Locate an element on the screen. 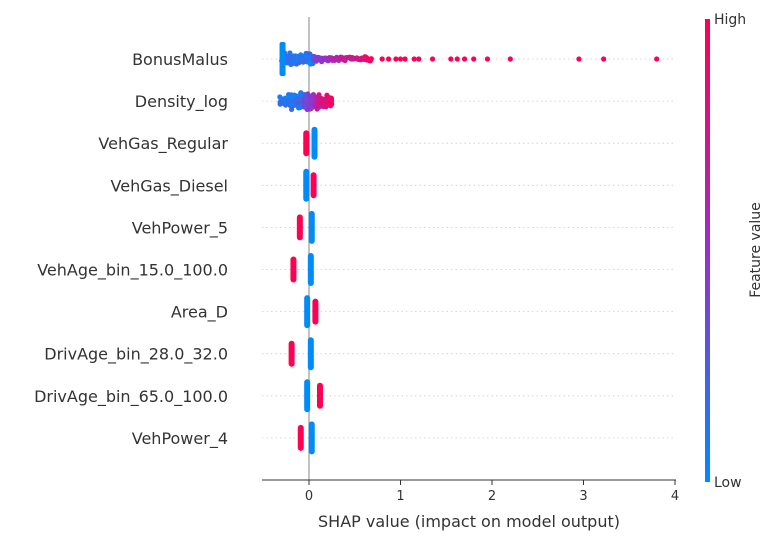 This screenshot has height=540, width=773. shap-point-stack is located at coordinates (282, 59).